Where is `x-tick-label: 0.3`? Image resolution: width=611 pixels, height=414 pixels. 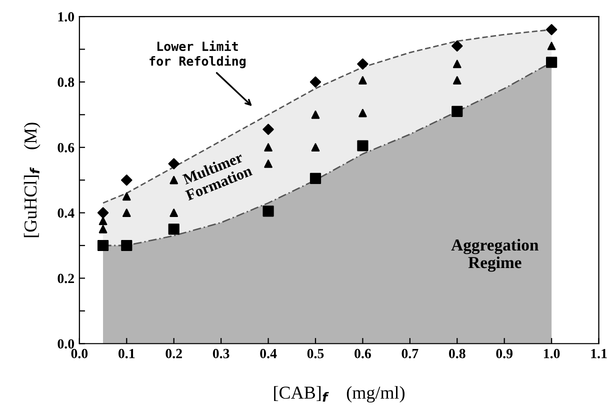
x-tick-label: 0.3 is located at coordinates (221, 353).